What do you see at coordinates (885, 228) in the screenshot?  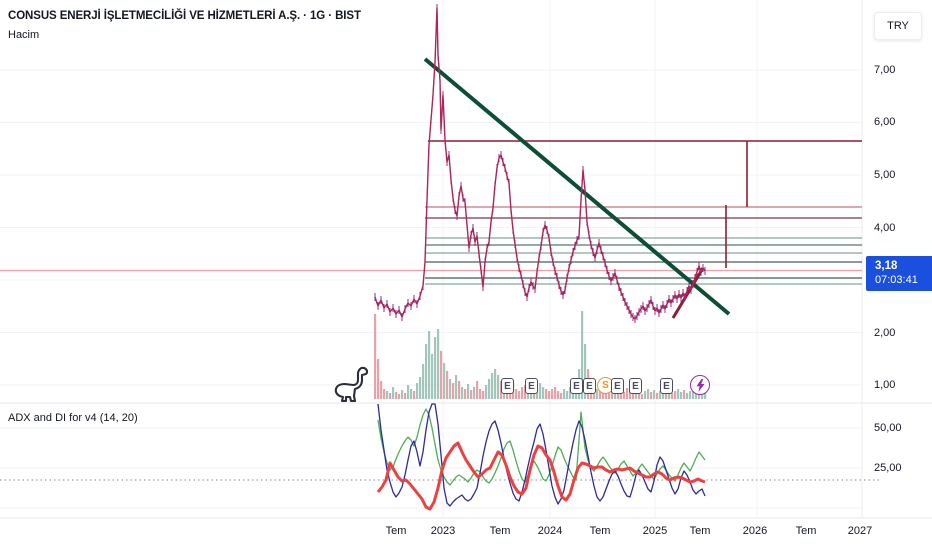 I see `price-tick-label: 4,00` at bounding box center [885, 228].